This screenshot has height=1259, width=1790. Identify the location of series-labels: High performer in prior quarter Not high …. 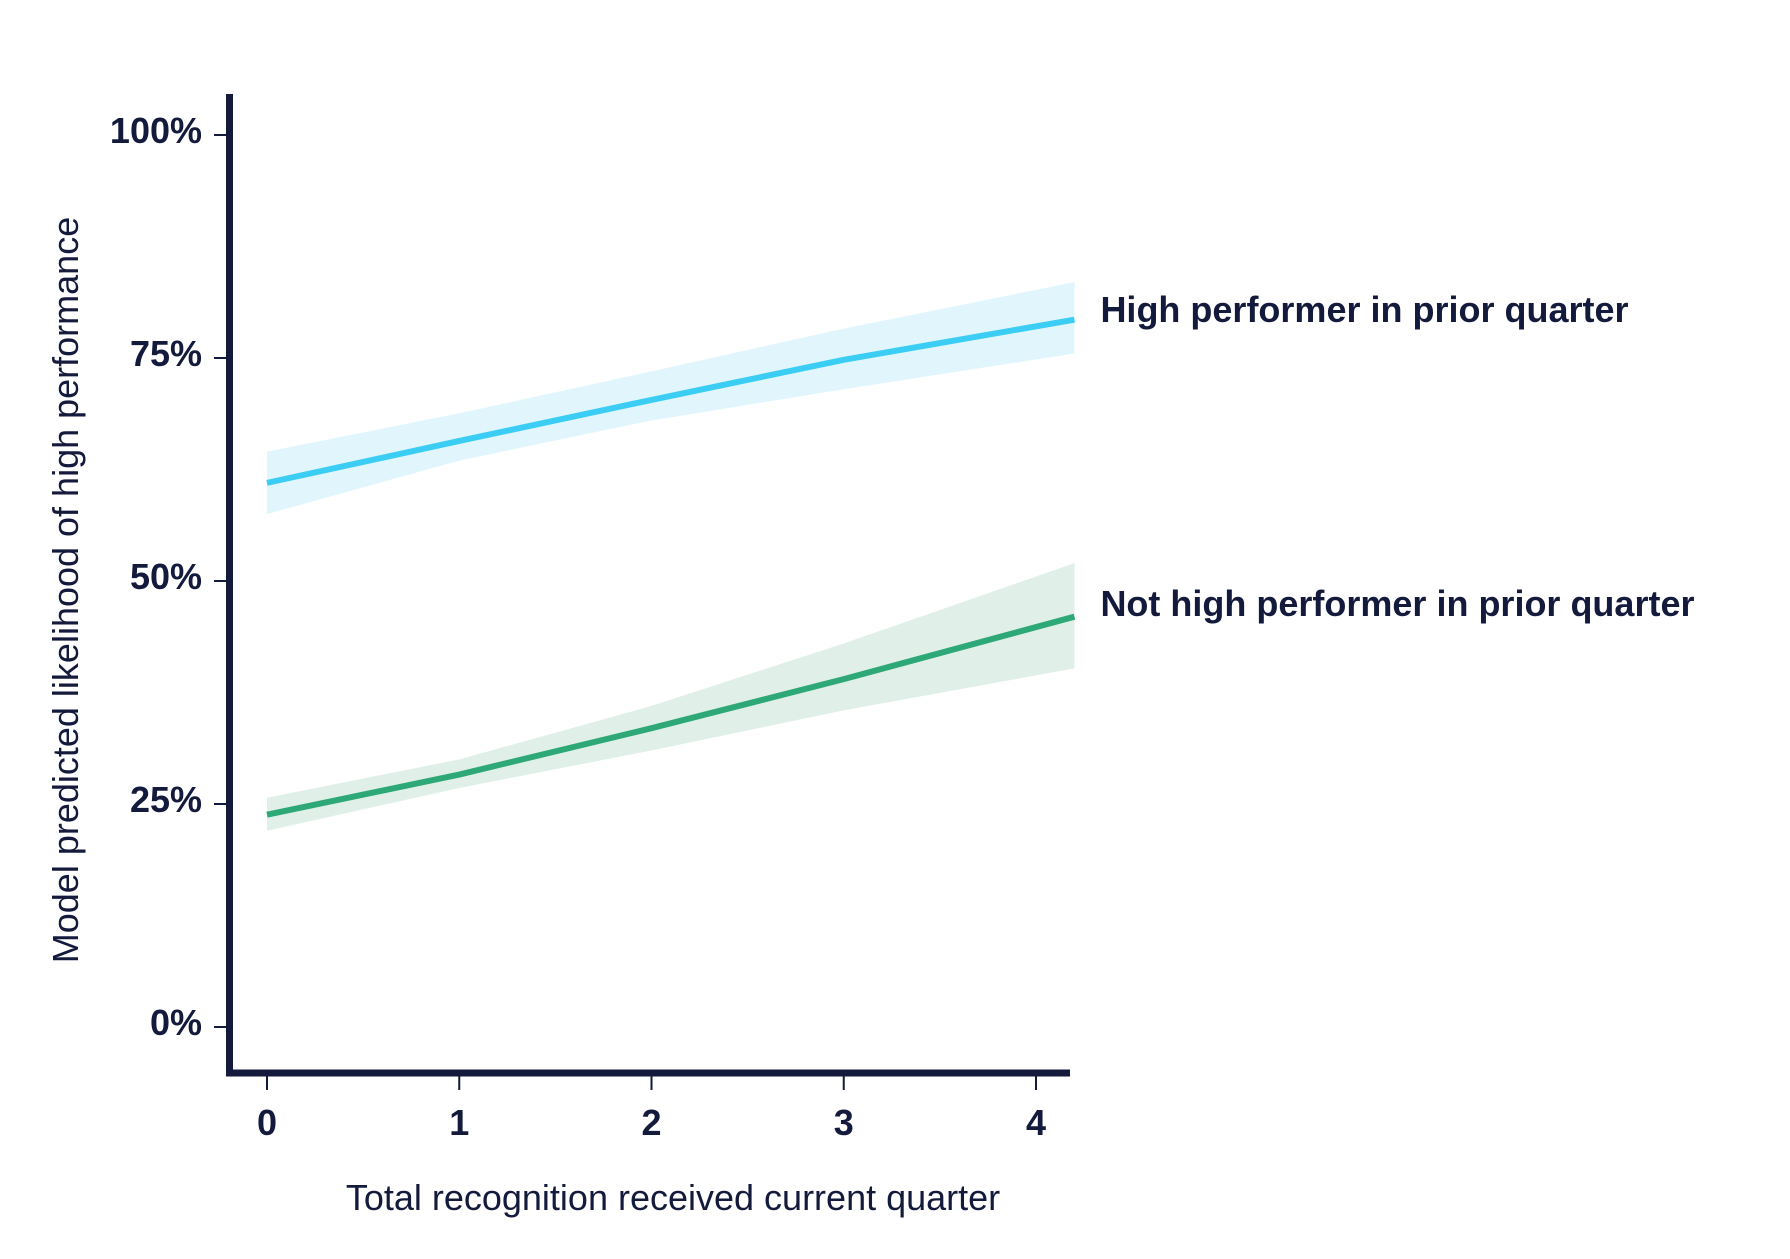
(1397, 456).